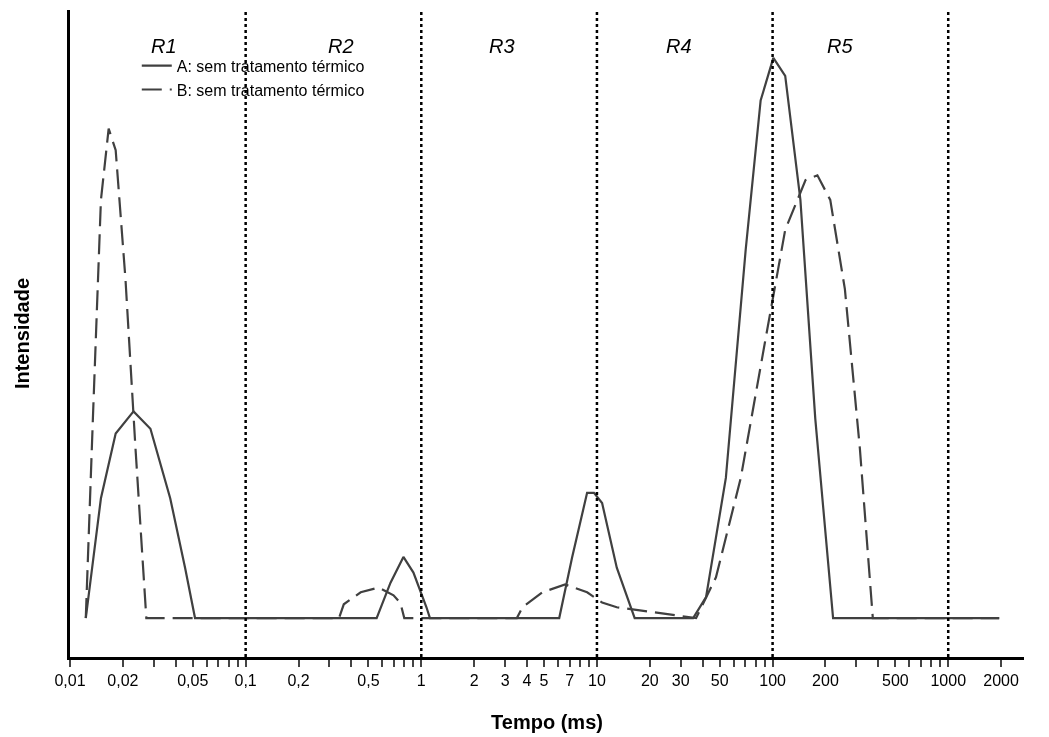 The image size is (1049, 737). What do you see at coordinates (649, 680) in the screenshot?
I see `x-tick-label: 20` at bounding box center [649, 680].